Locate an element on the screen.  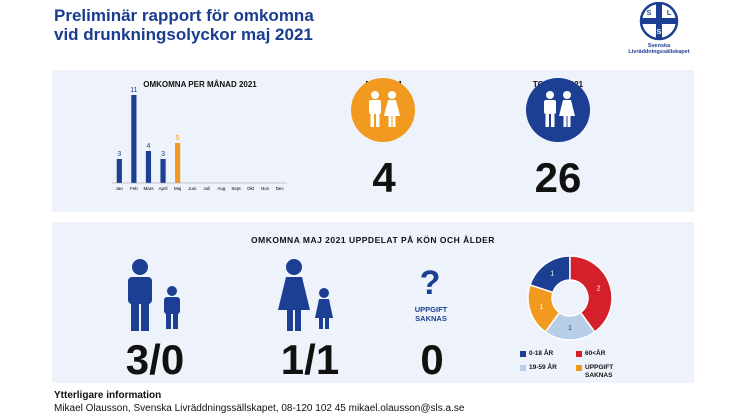
men-value: 3/0 is located at coordinates (155, 359).